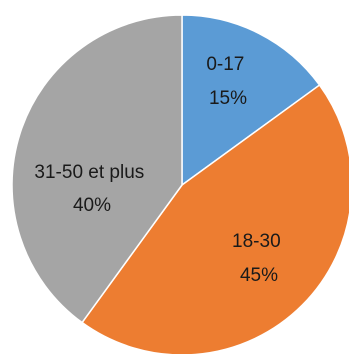 This screenshot has height=354, width=349. I want to click on slice-percent-18-30: 45%, so click(259, 275).